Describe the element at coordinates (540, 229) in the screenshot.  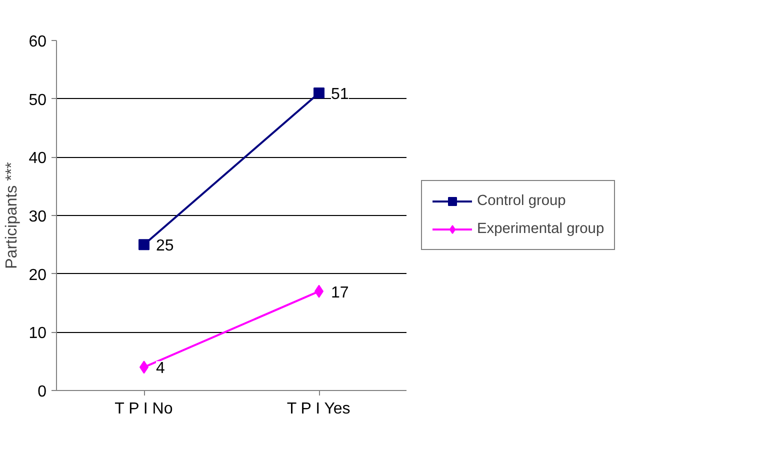
I see `legend-label: Experimental group` at that location.